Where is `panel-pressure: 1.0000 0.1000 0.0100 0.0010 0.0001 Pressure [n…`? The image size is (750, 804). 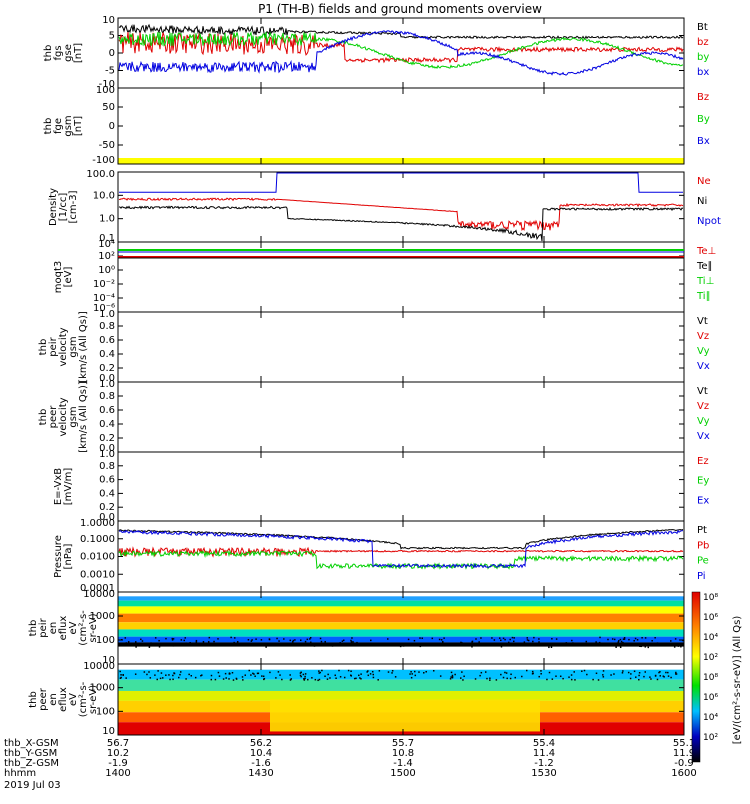 panel-pressure: 1.0000 0.1000 0.0100 0.0010 0.0001 Pressure [n… is located at coordinates (381, 556).